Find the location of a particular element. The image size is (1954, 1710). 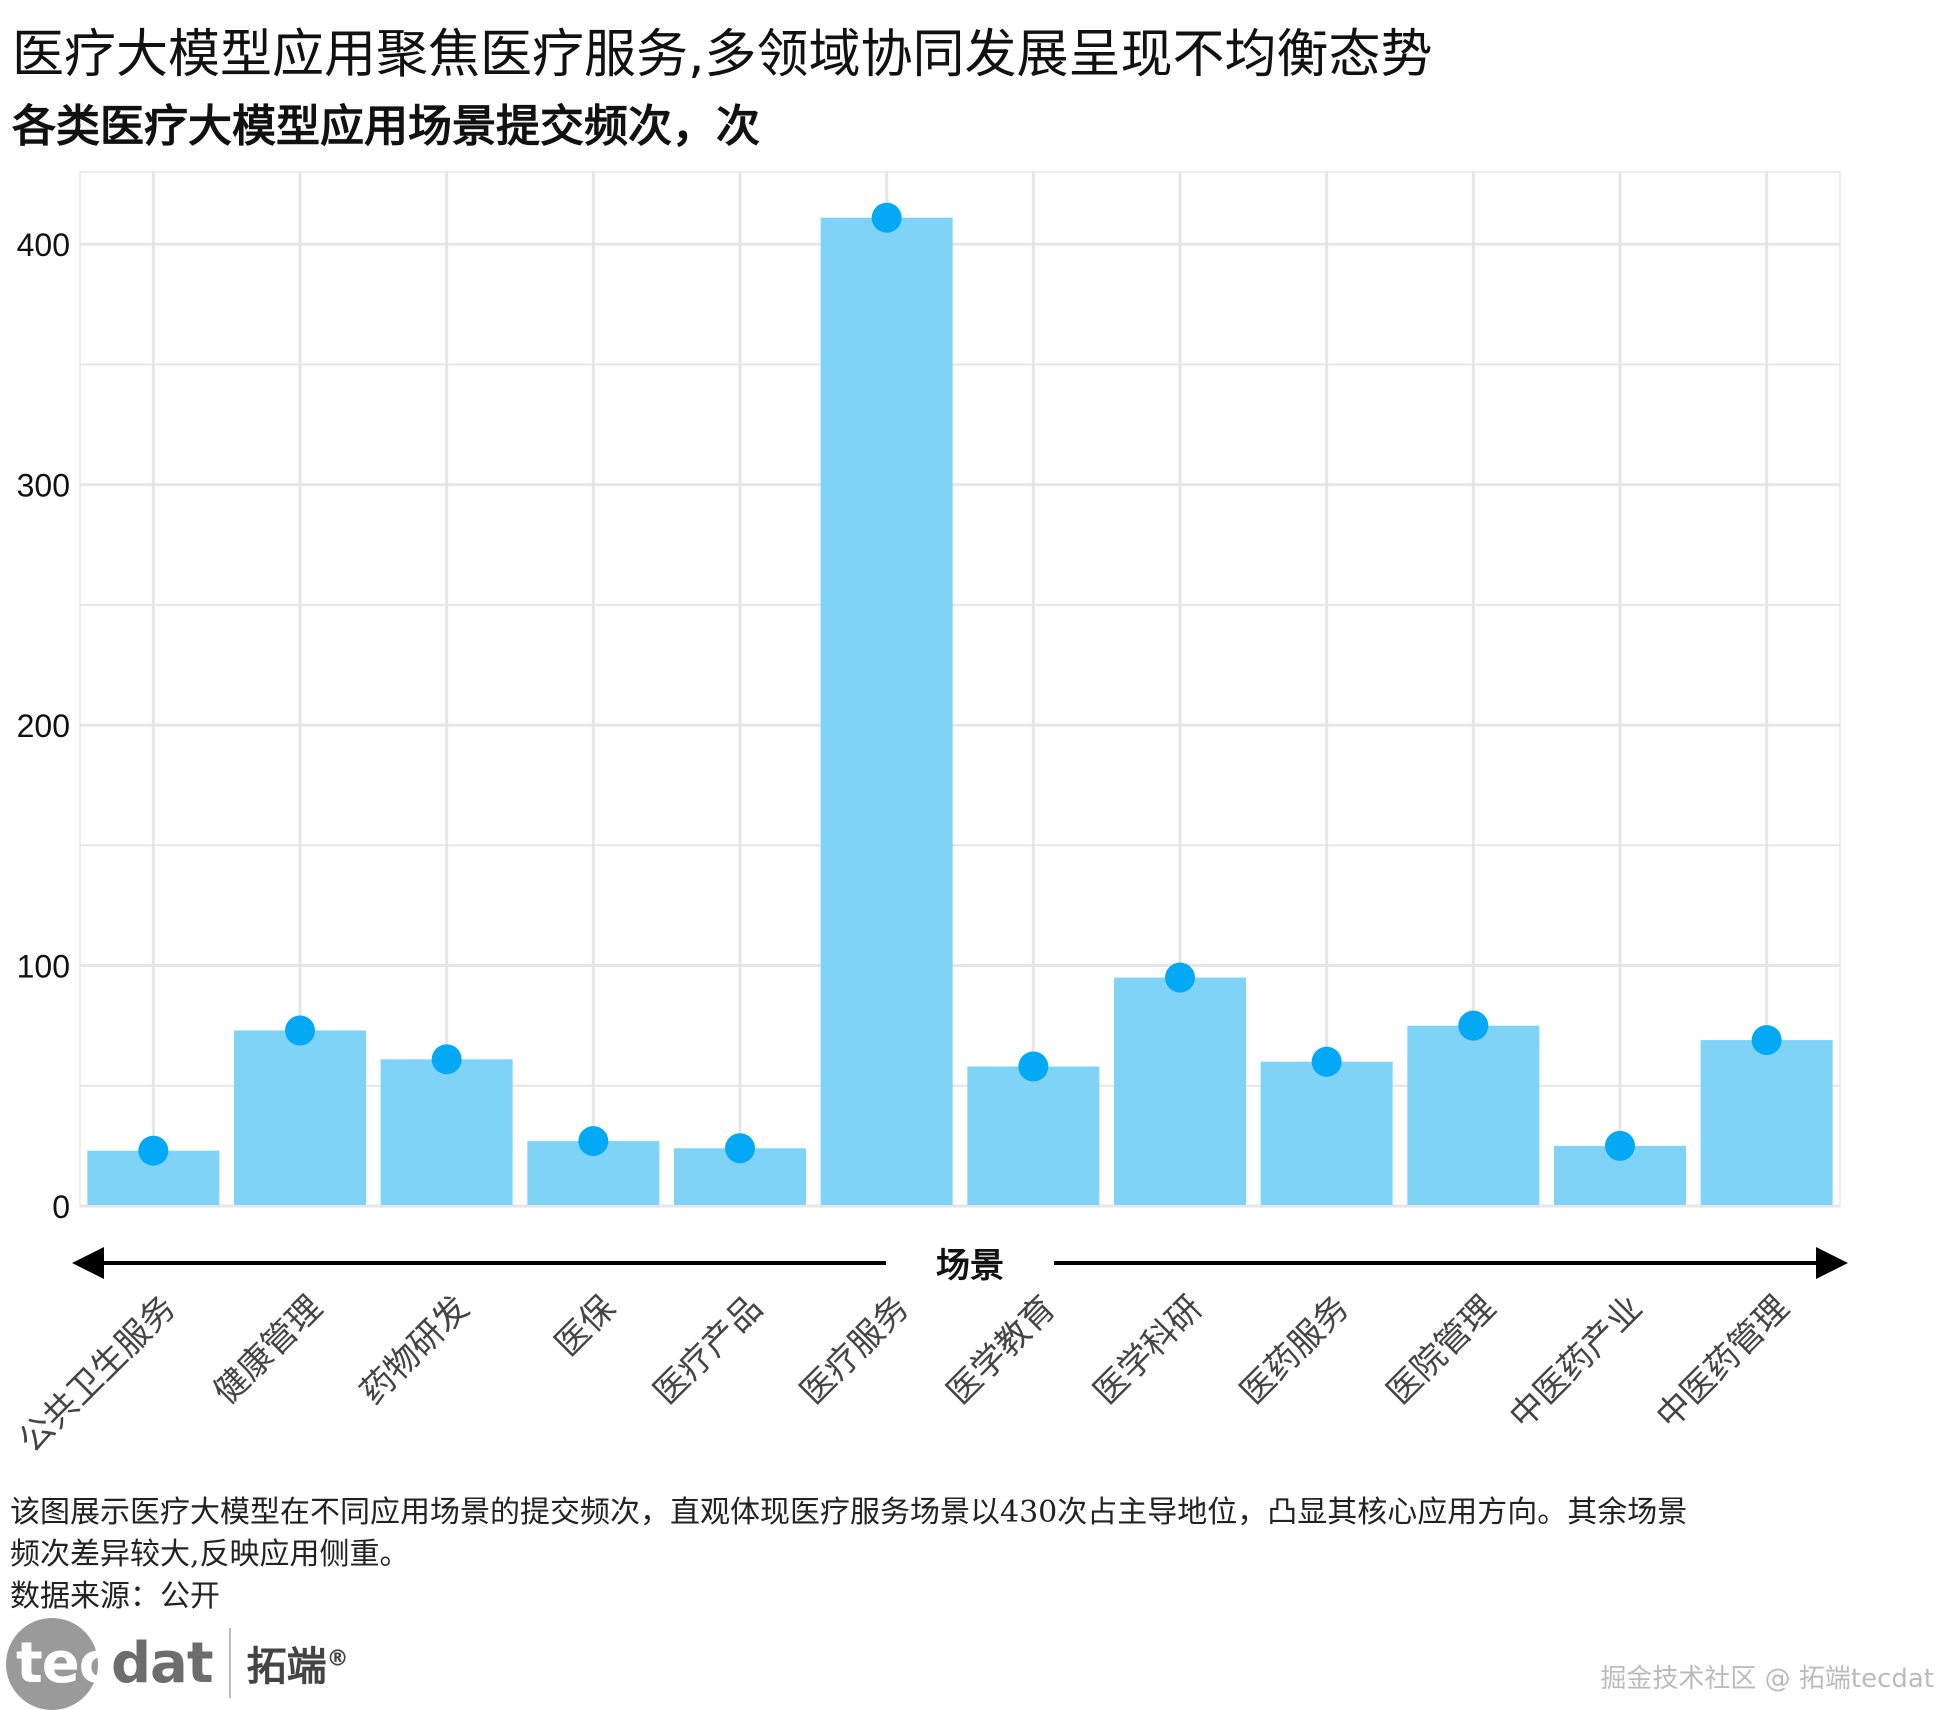

logo-divider is located at coordinates (229, 1663).